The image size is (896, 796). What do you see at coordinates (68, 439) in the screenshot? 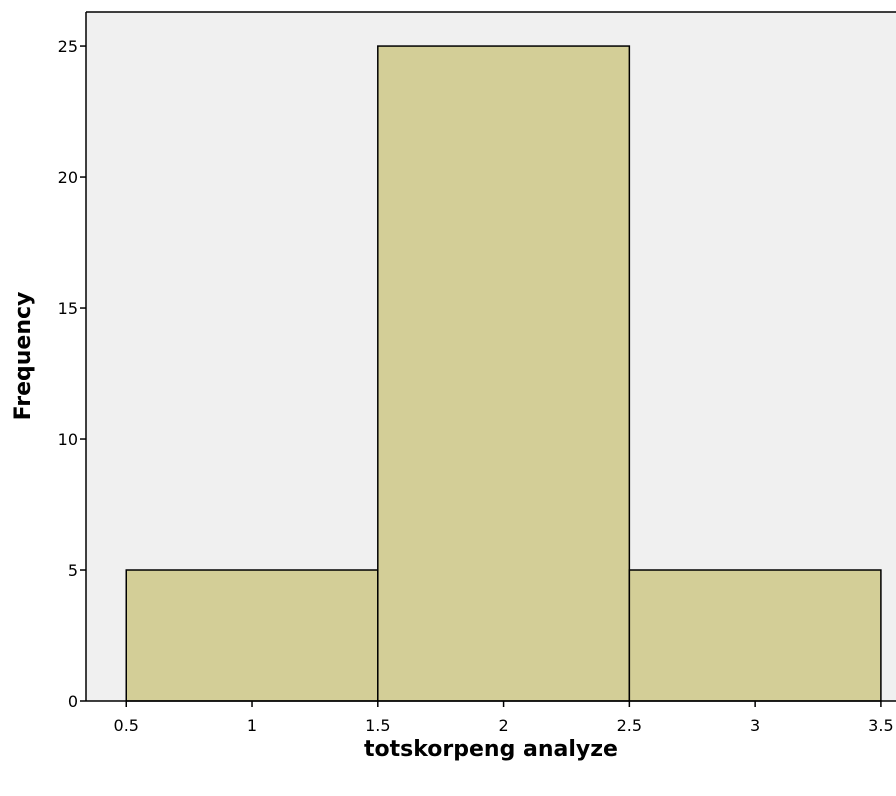
I see `y-tick-label: 10` at bounding box center [68, 439].